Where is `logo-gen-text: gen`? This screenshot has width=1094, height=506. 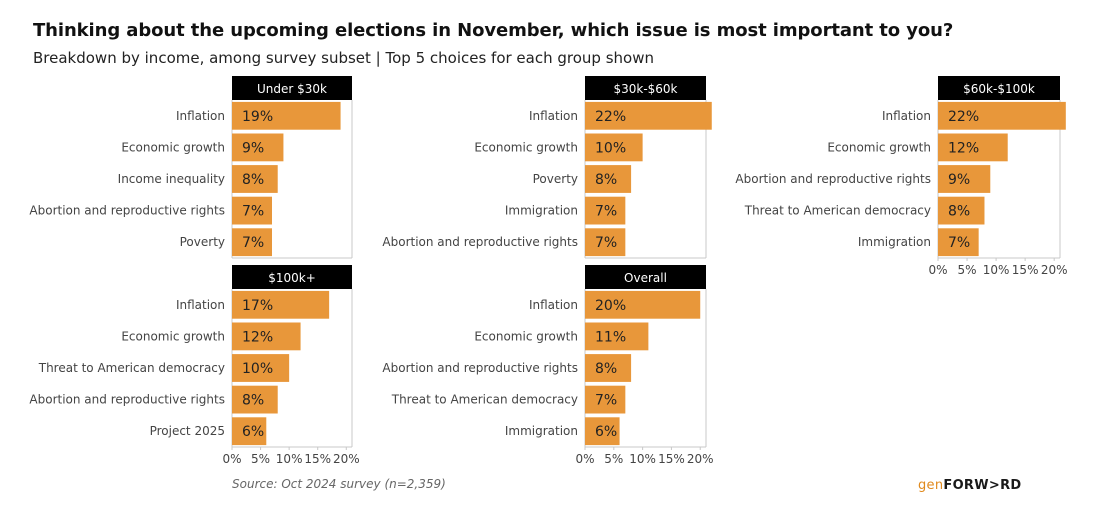 logo-gen-text: gen is located at coordinates (931, 485).